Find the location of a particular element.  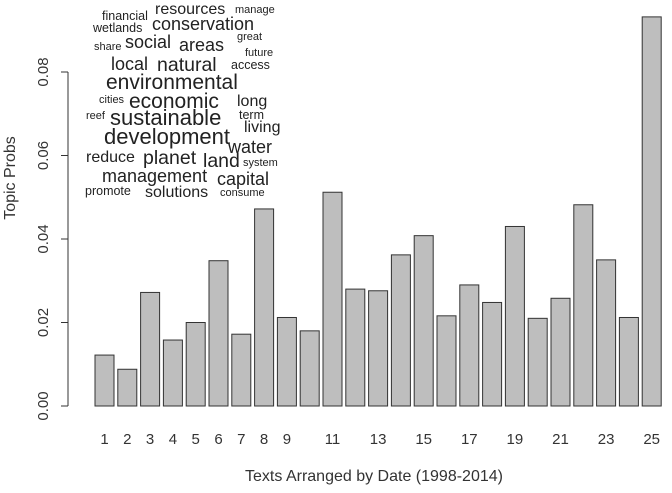

x-tick-label: 25 is located at coordinates (651, 439).